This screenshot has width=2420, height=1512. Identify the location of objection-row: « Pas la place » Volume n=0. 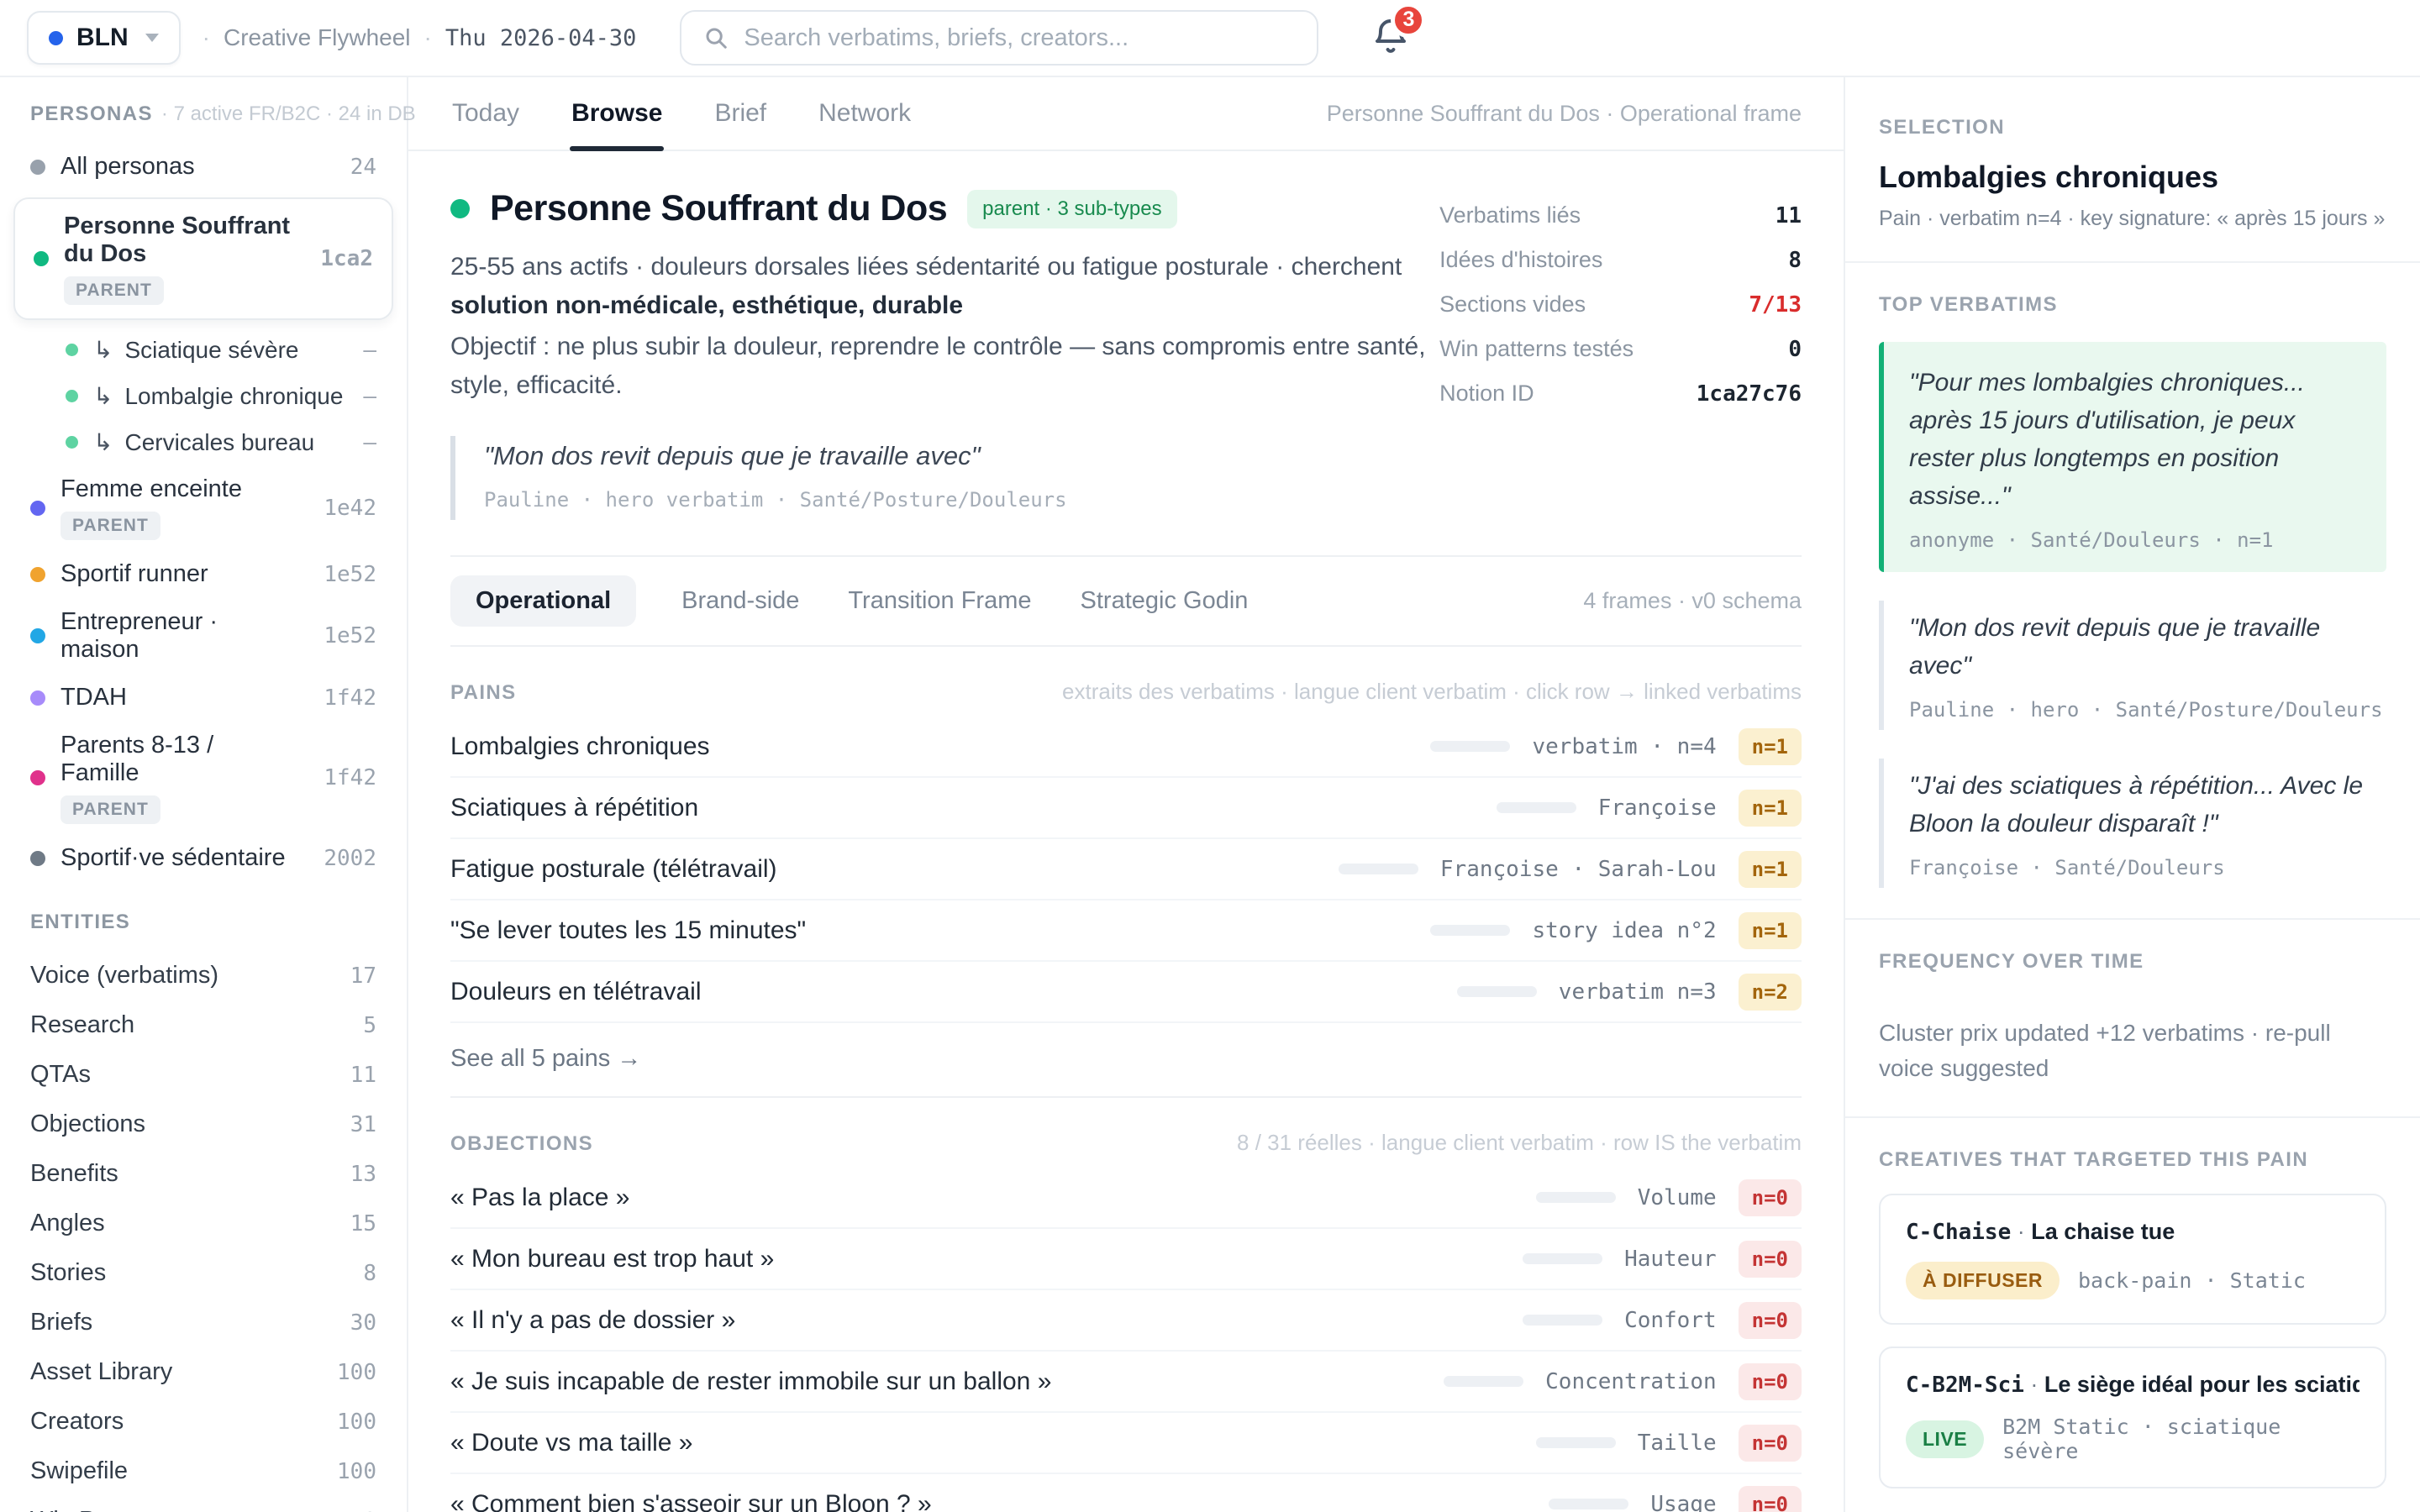
(1126, 1199).